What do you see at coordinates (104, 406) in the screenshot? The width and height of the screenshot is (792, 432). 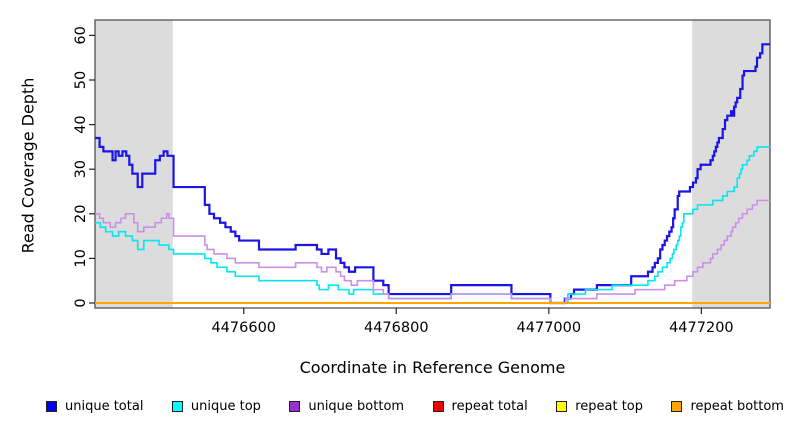 I see `legend-label: unique total` at bounding box center [104, 406].